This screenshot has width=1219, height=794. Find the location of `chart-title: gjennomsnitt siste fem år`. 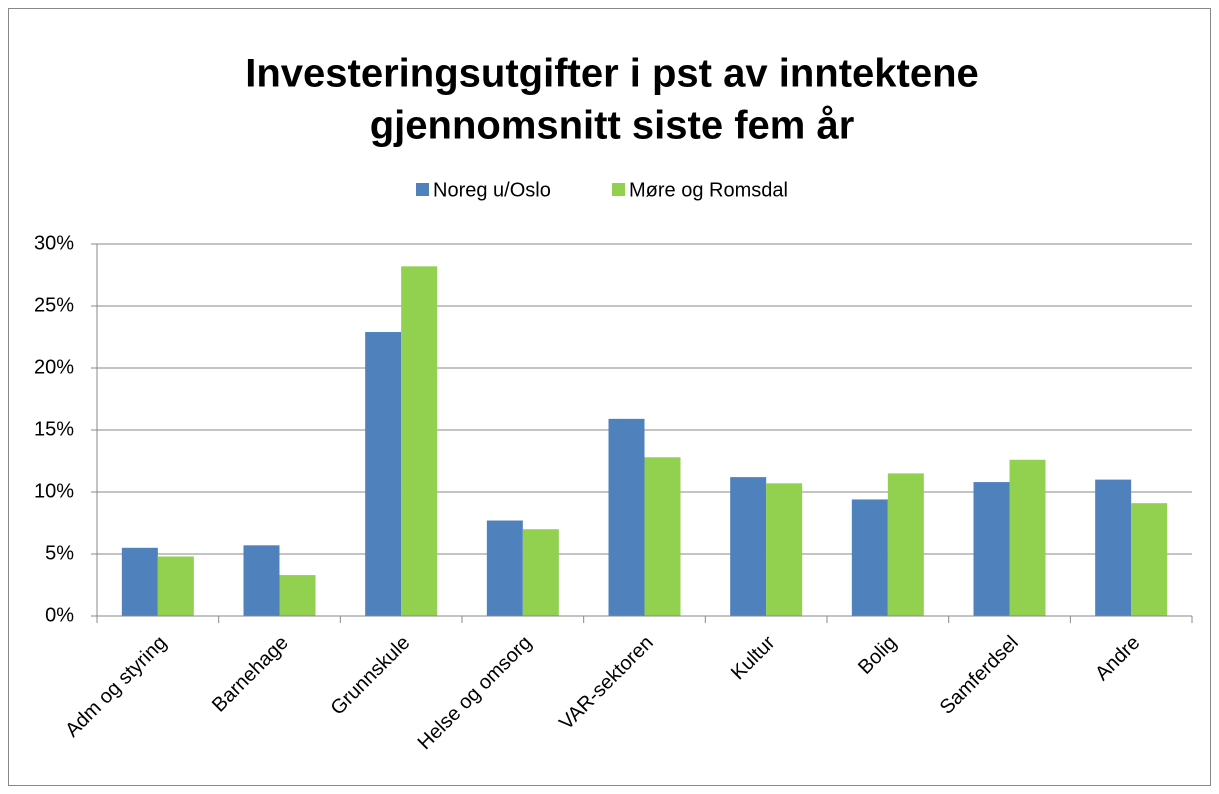

chart-title: gjennomsnitt siste fem år is located at coordinates (612, 126).